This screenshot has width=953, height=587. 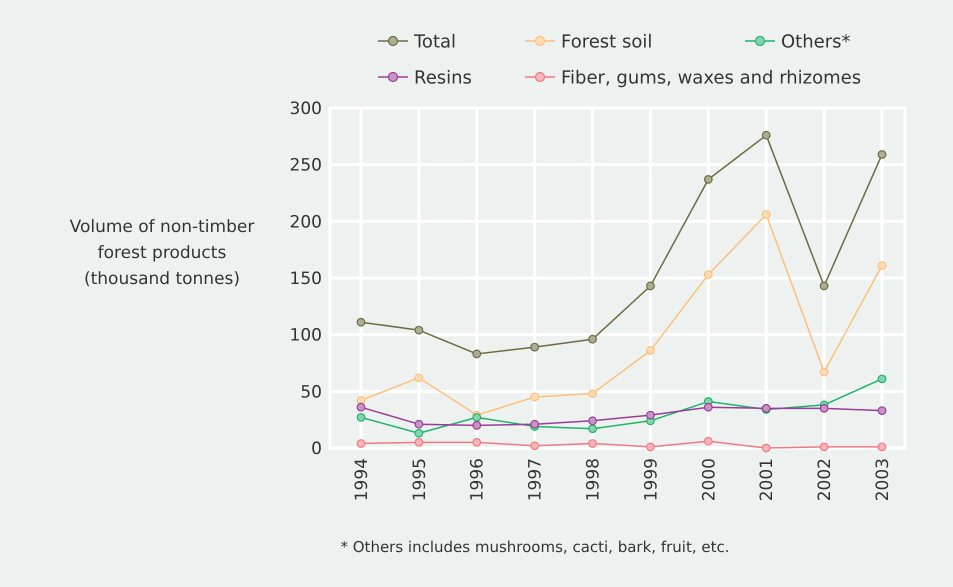 I want to click on y-tick-label: 0, so click(x=316, y=448).